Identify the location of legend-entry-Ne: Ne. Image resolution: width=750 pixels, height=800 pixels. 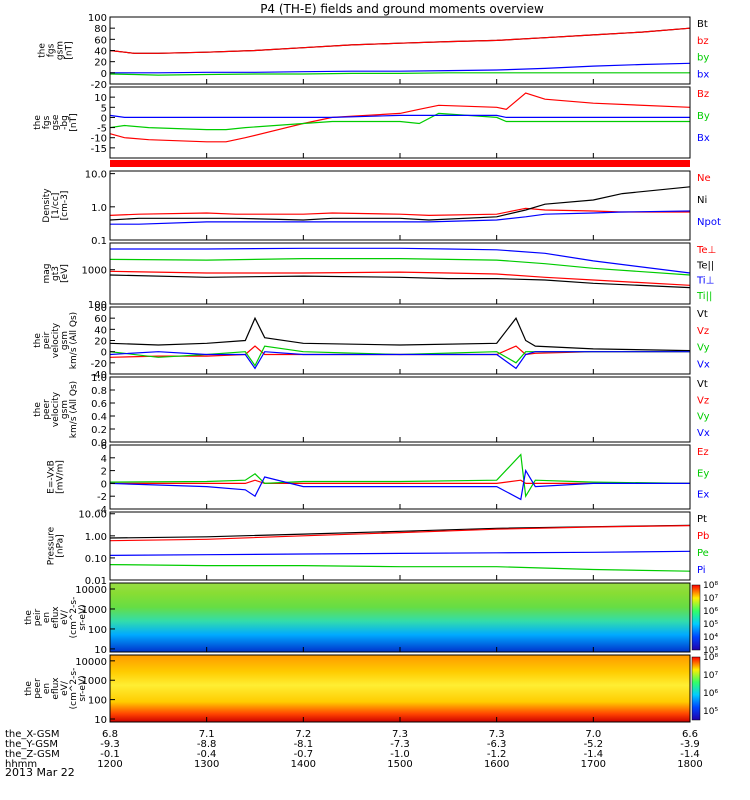
(704, 178).